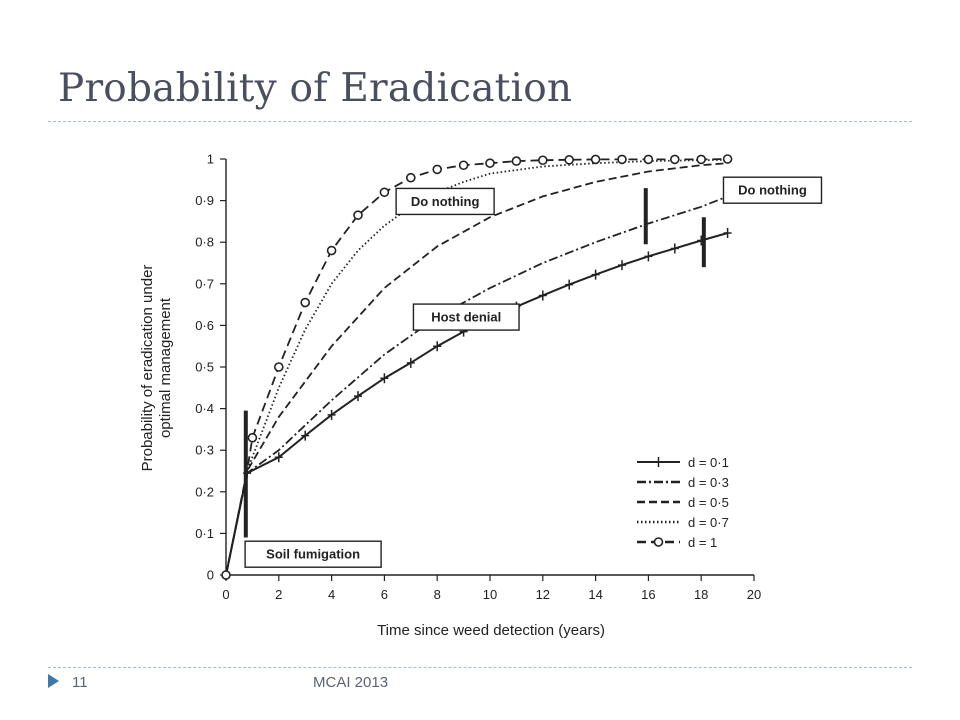 The height and width of the screenshot is (720, 960). I want to click on title-divider, so click(480, 121).